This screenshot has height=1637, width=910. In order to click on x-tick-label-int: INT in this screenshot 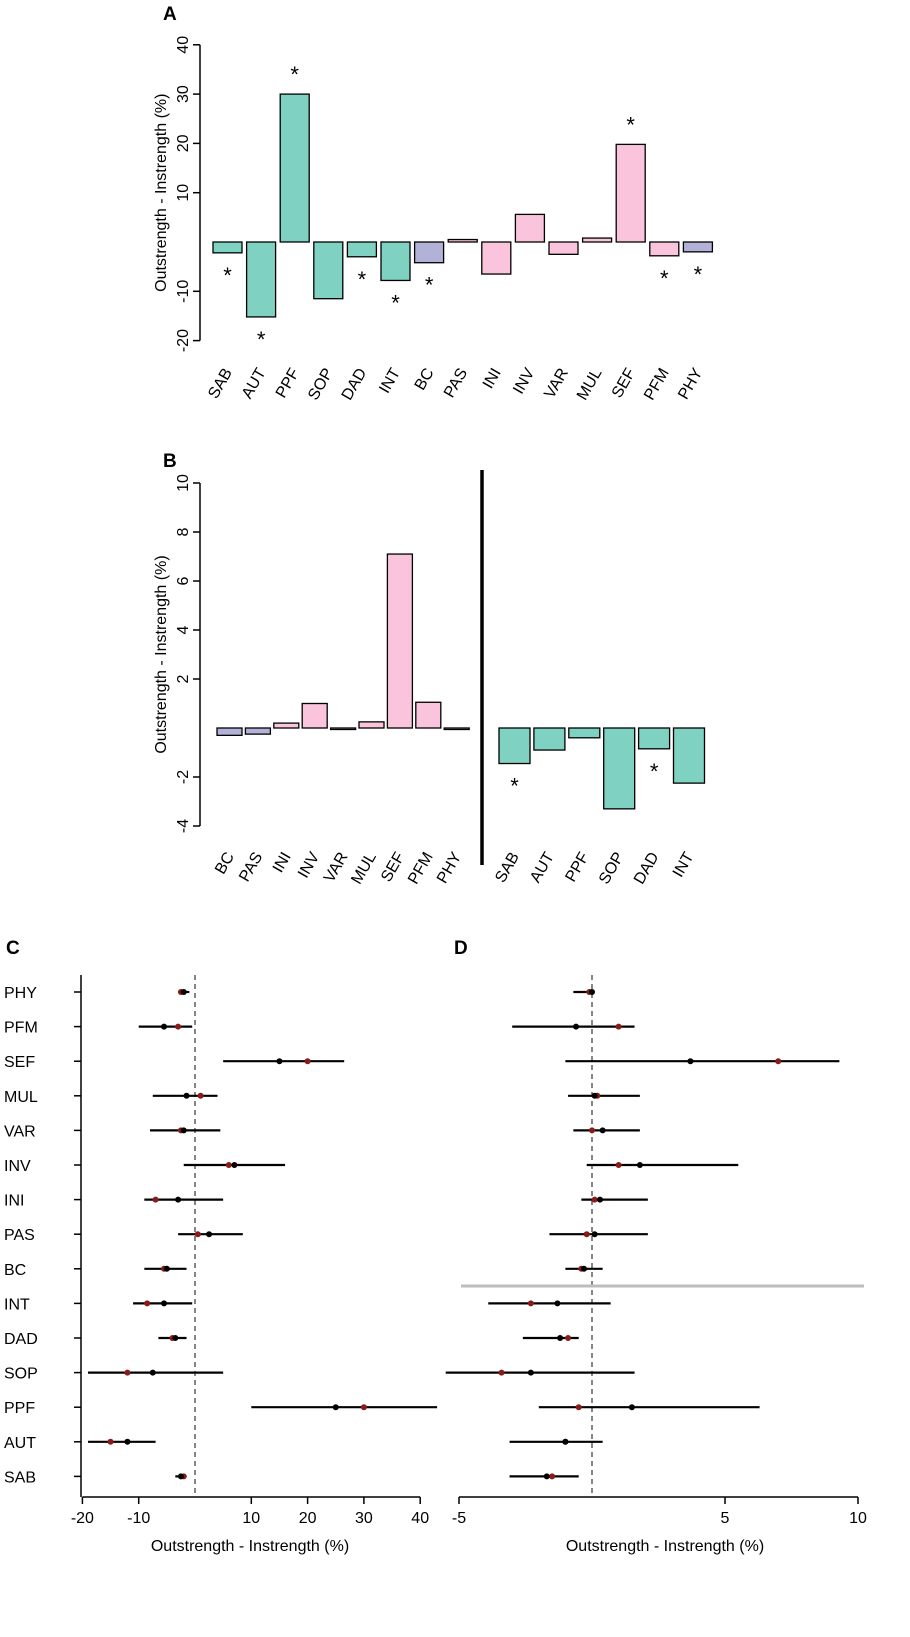, I will do `click(390, 380)`.